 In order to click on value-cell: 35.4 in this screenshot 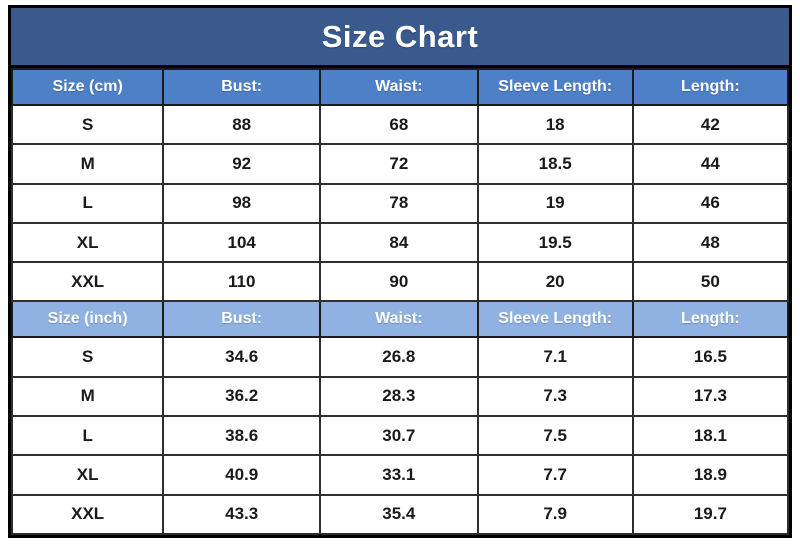, I will do `click(399, 514)`.